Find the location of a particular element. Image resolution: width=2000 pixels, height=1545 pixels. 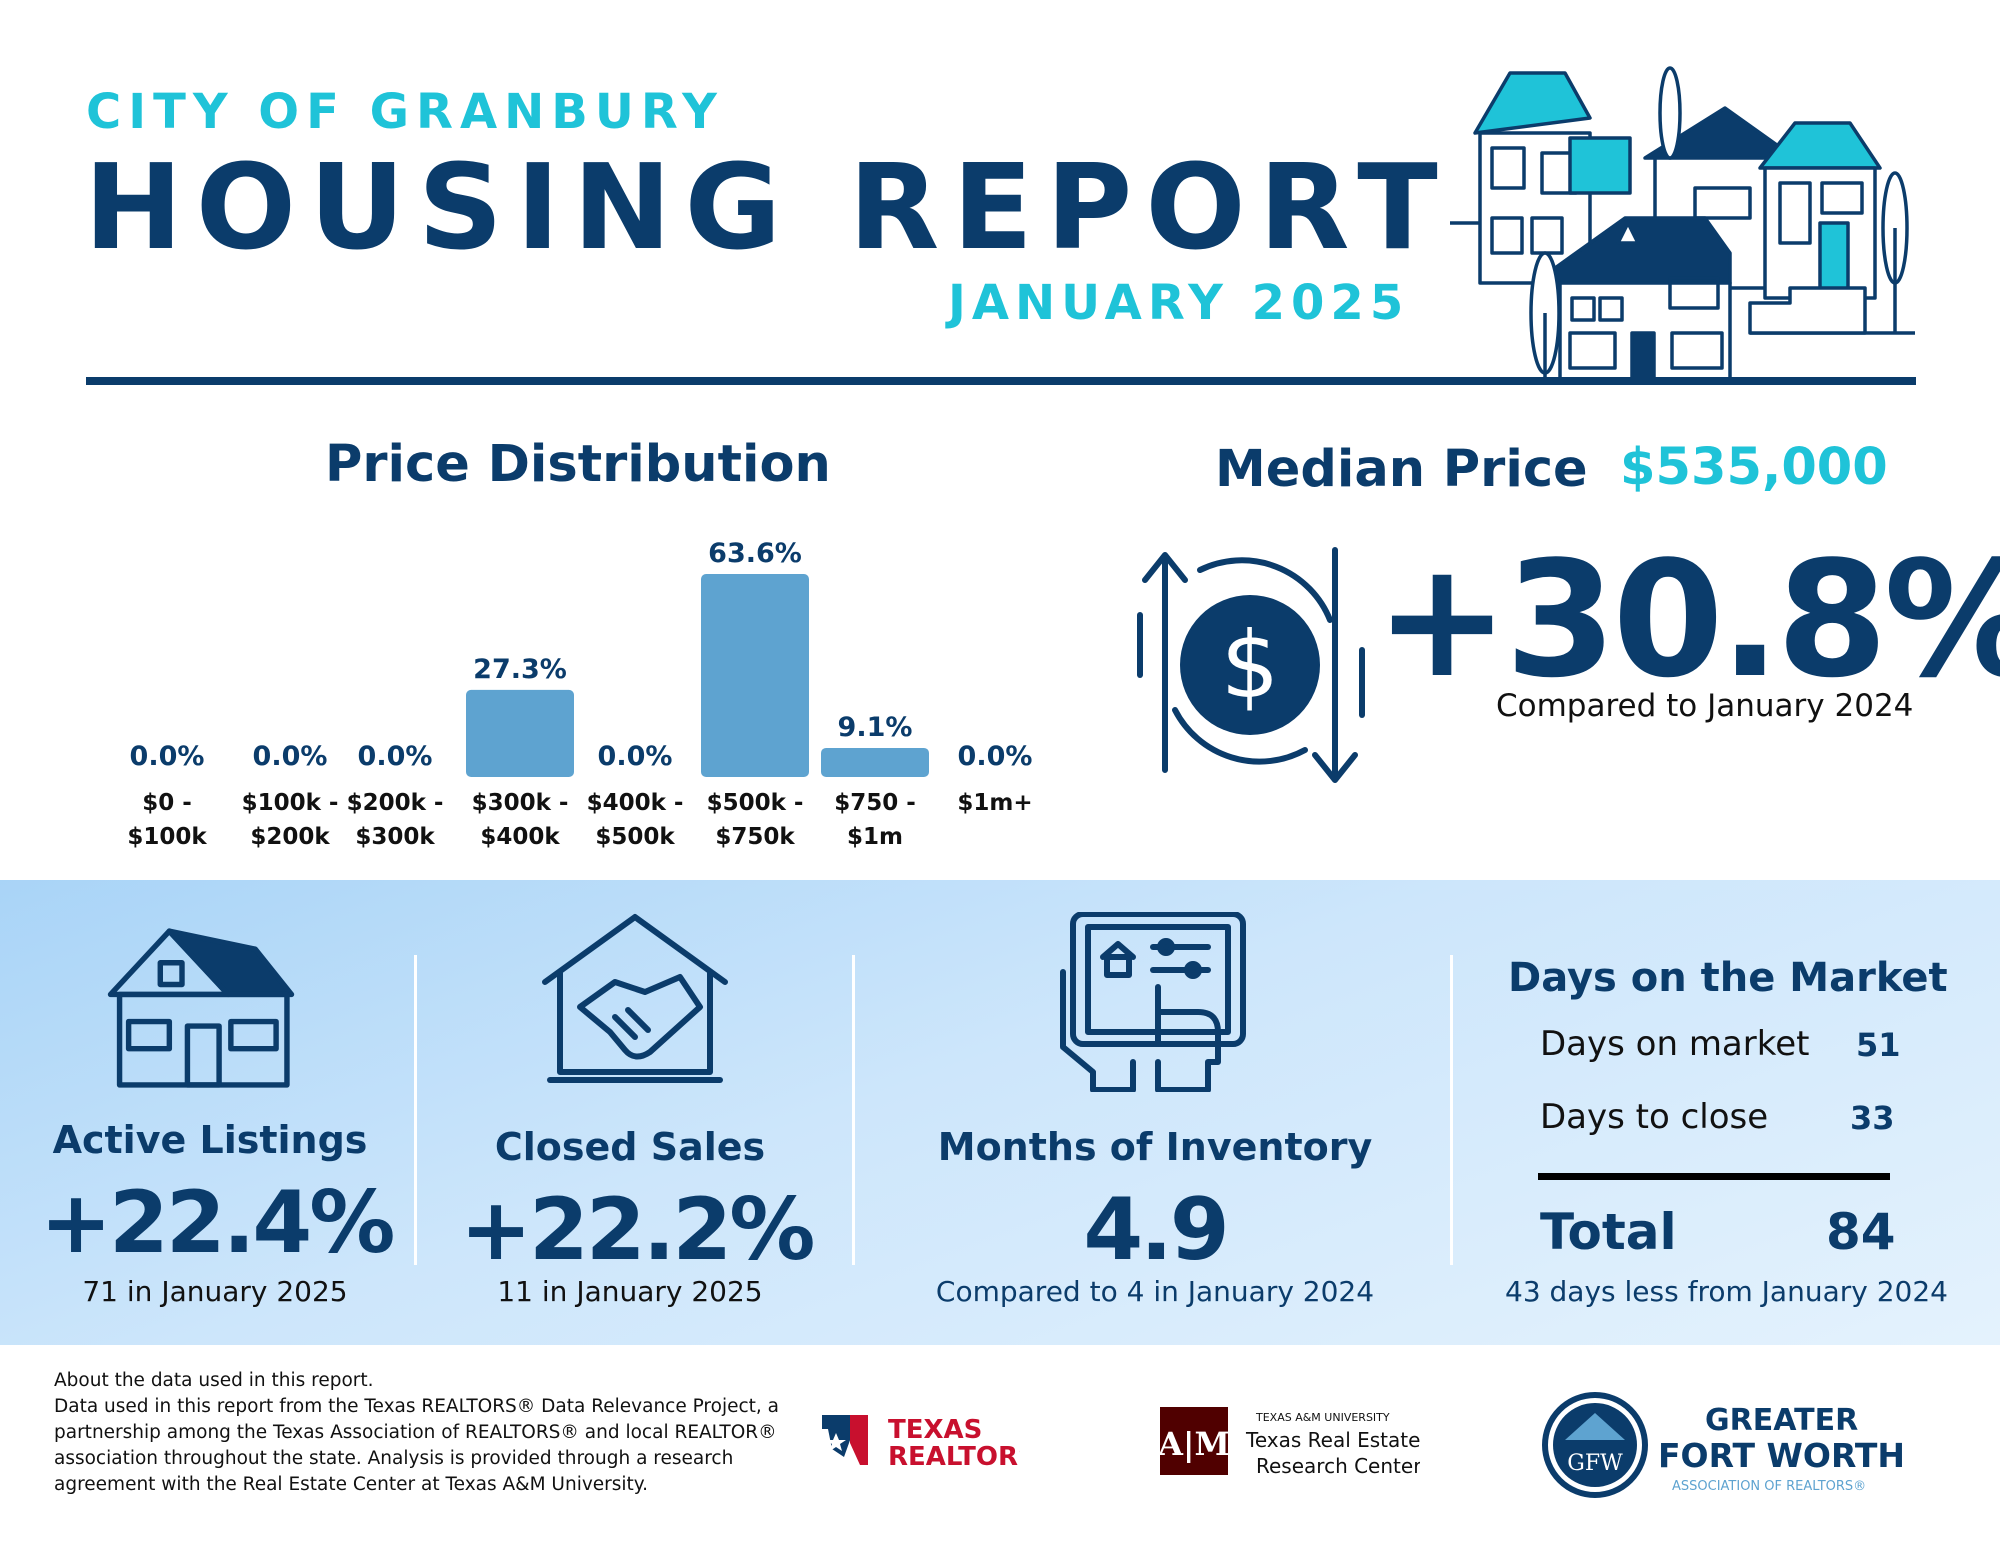

bar-value-label: 27.3% is located at coordinates (520, 669).